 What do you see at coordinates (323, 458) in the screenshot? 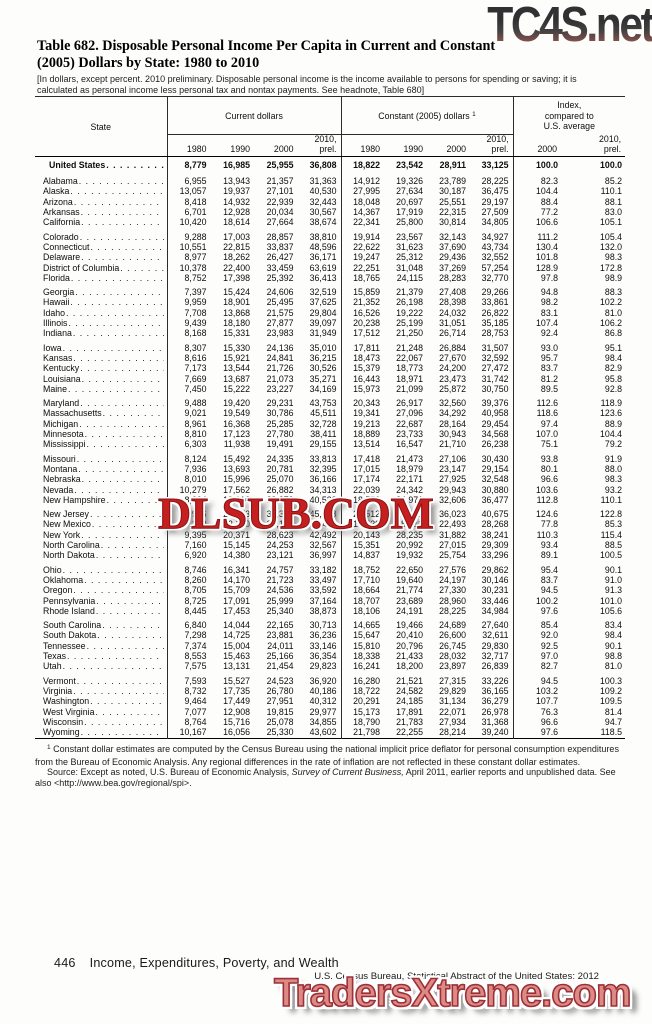
I see `value-cell: 33,813` at bounding box center [323, 458].